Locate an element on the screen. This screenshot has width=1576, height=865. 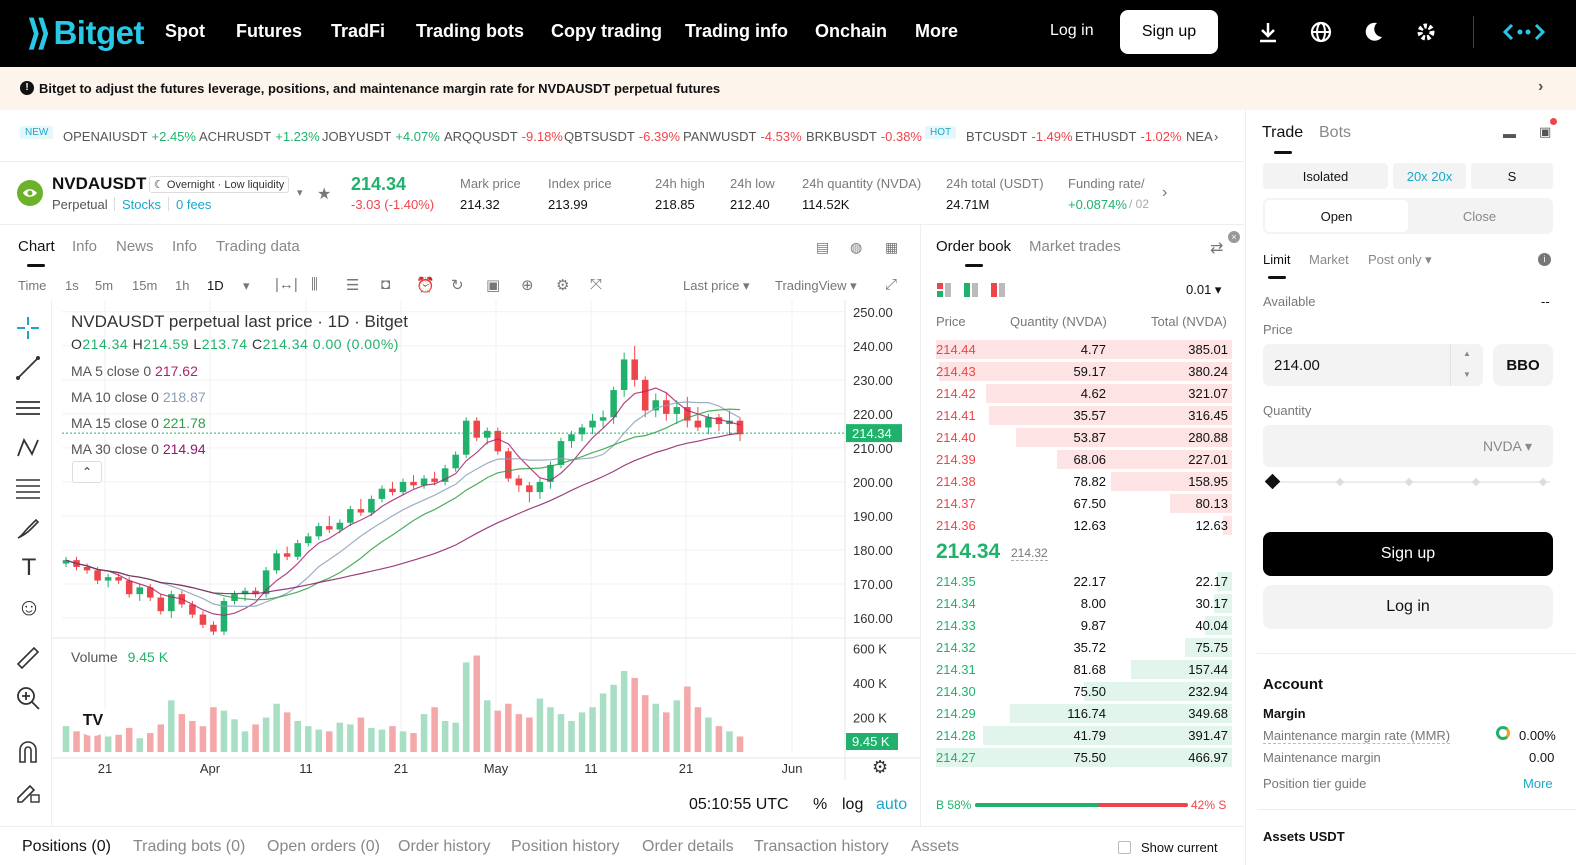
bid-row: 214.28 41.79 391.47 is located at coordinates (1082, 735).